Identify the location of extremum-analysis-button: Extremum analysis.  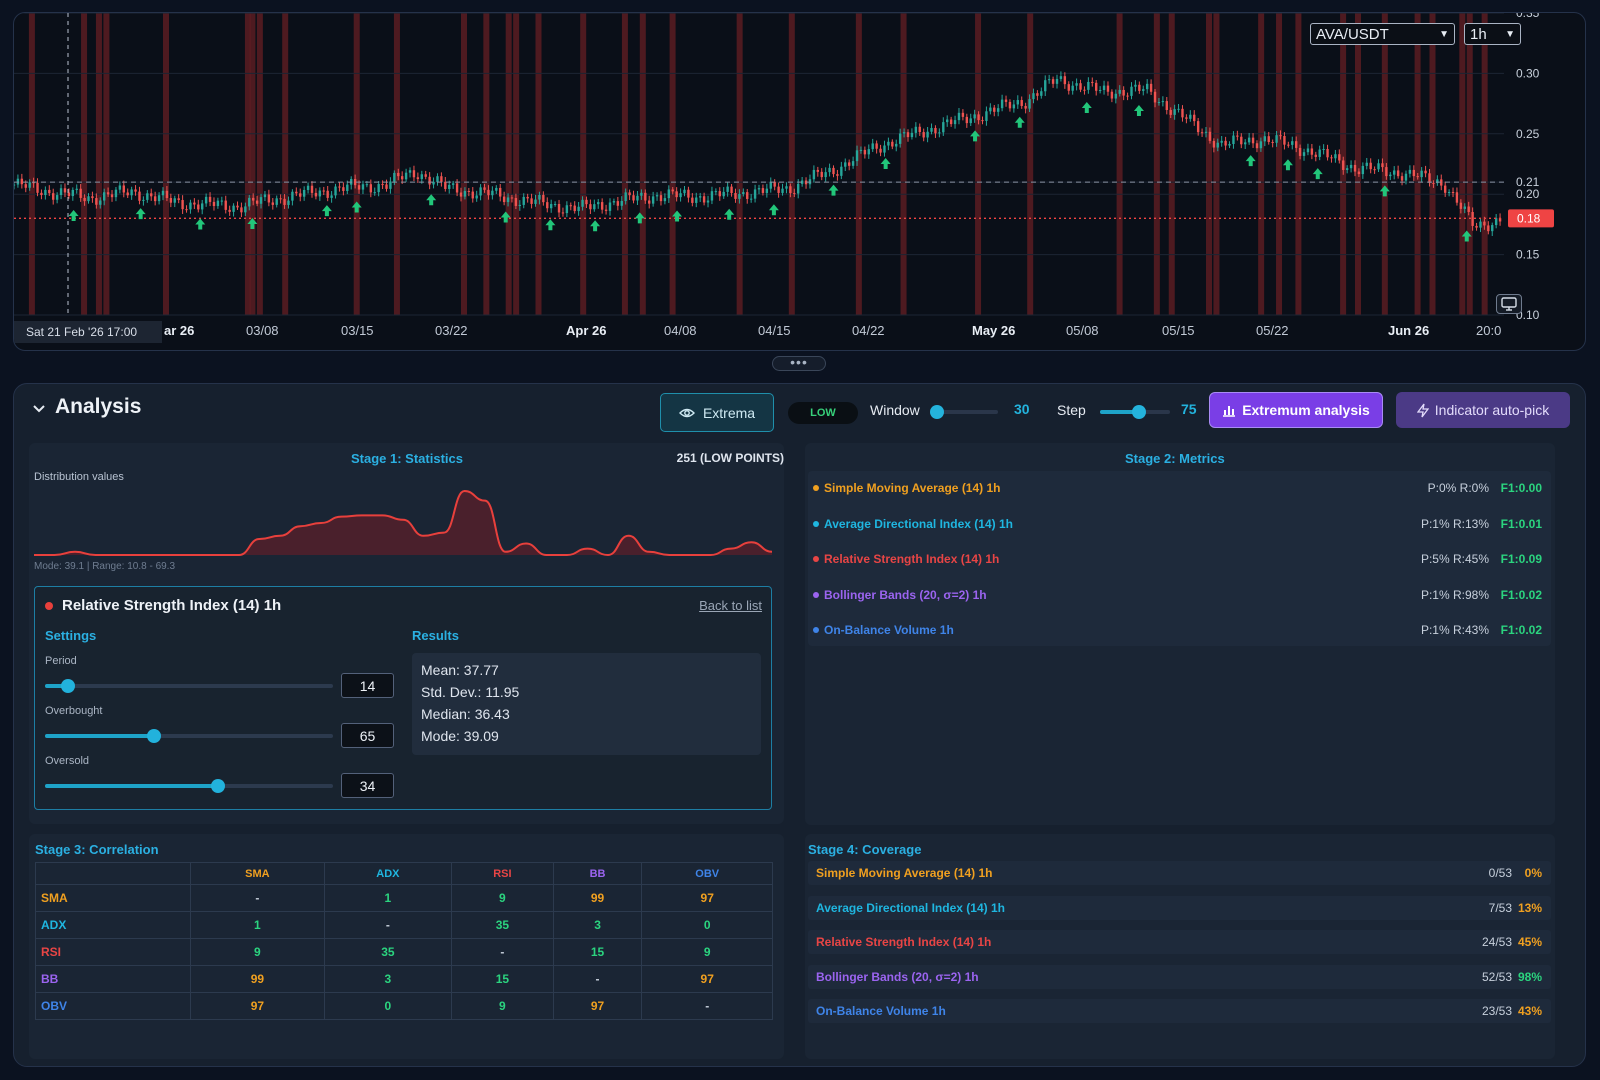
(1296, 410).